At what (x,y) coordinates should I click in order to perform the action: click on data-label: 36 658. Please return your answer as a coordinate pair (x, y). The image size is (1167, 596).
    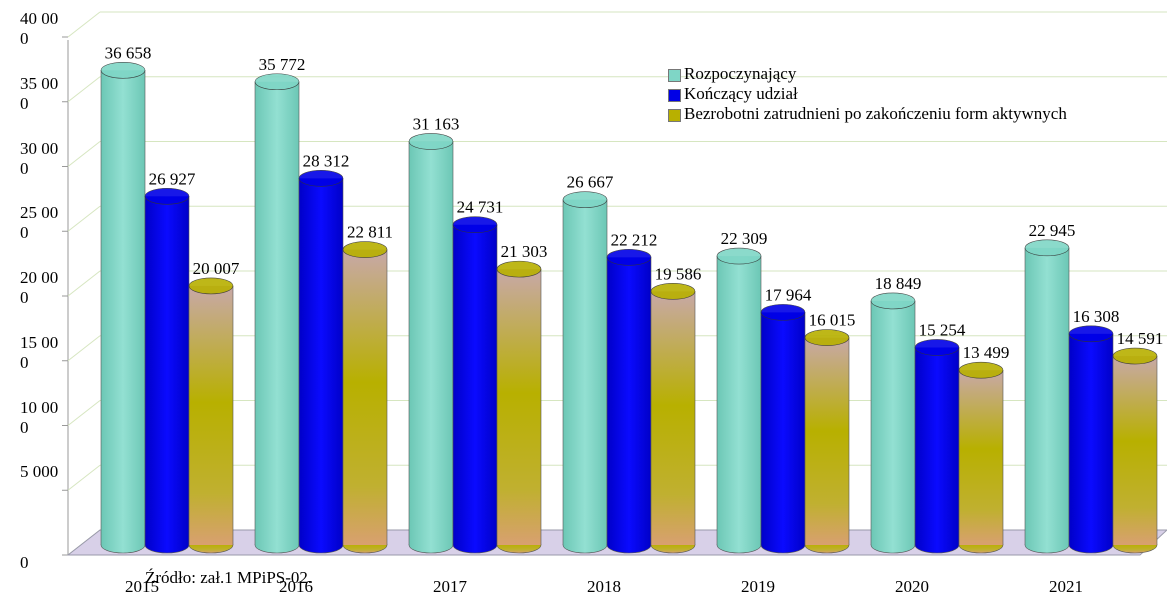
    Looking at the image, I should click on (128, 52).